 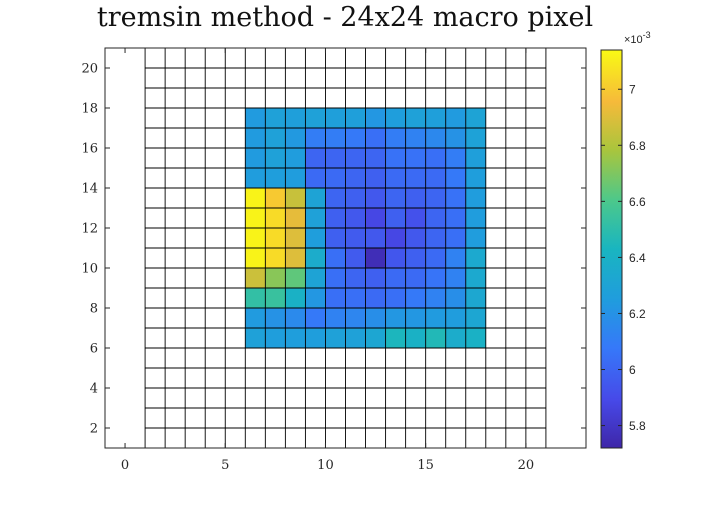 What do you see at coordinates (637, 426) in the screenshot?
I see `colorbar-tick-label: 5.8` at bounding box center [637, 426].